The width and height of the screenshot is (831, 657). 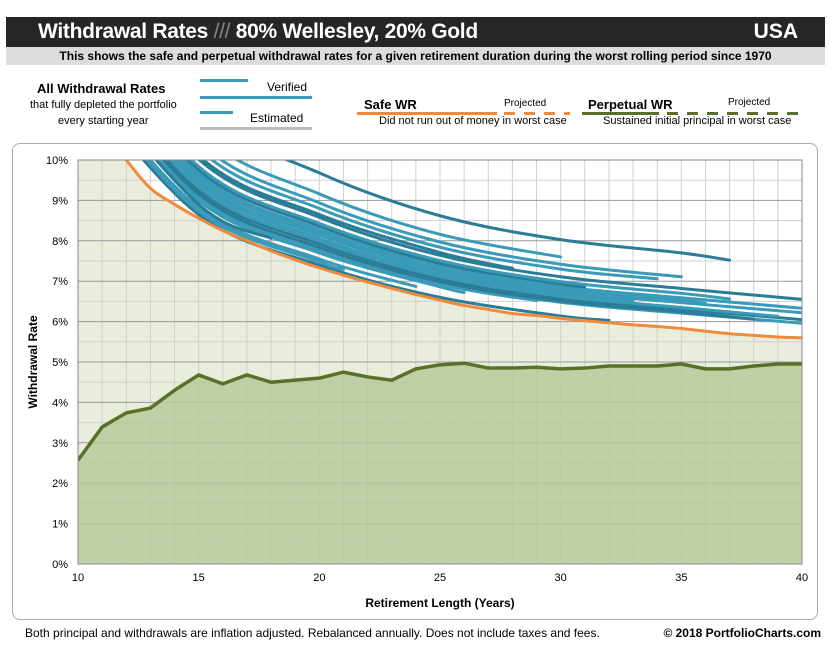 What do you see at coordinates (775, 31) in the screenshot?
I see `country-label: USA` at bounding box center [775, 31].